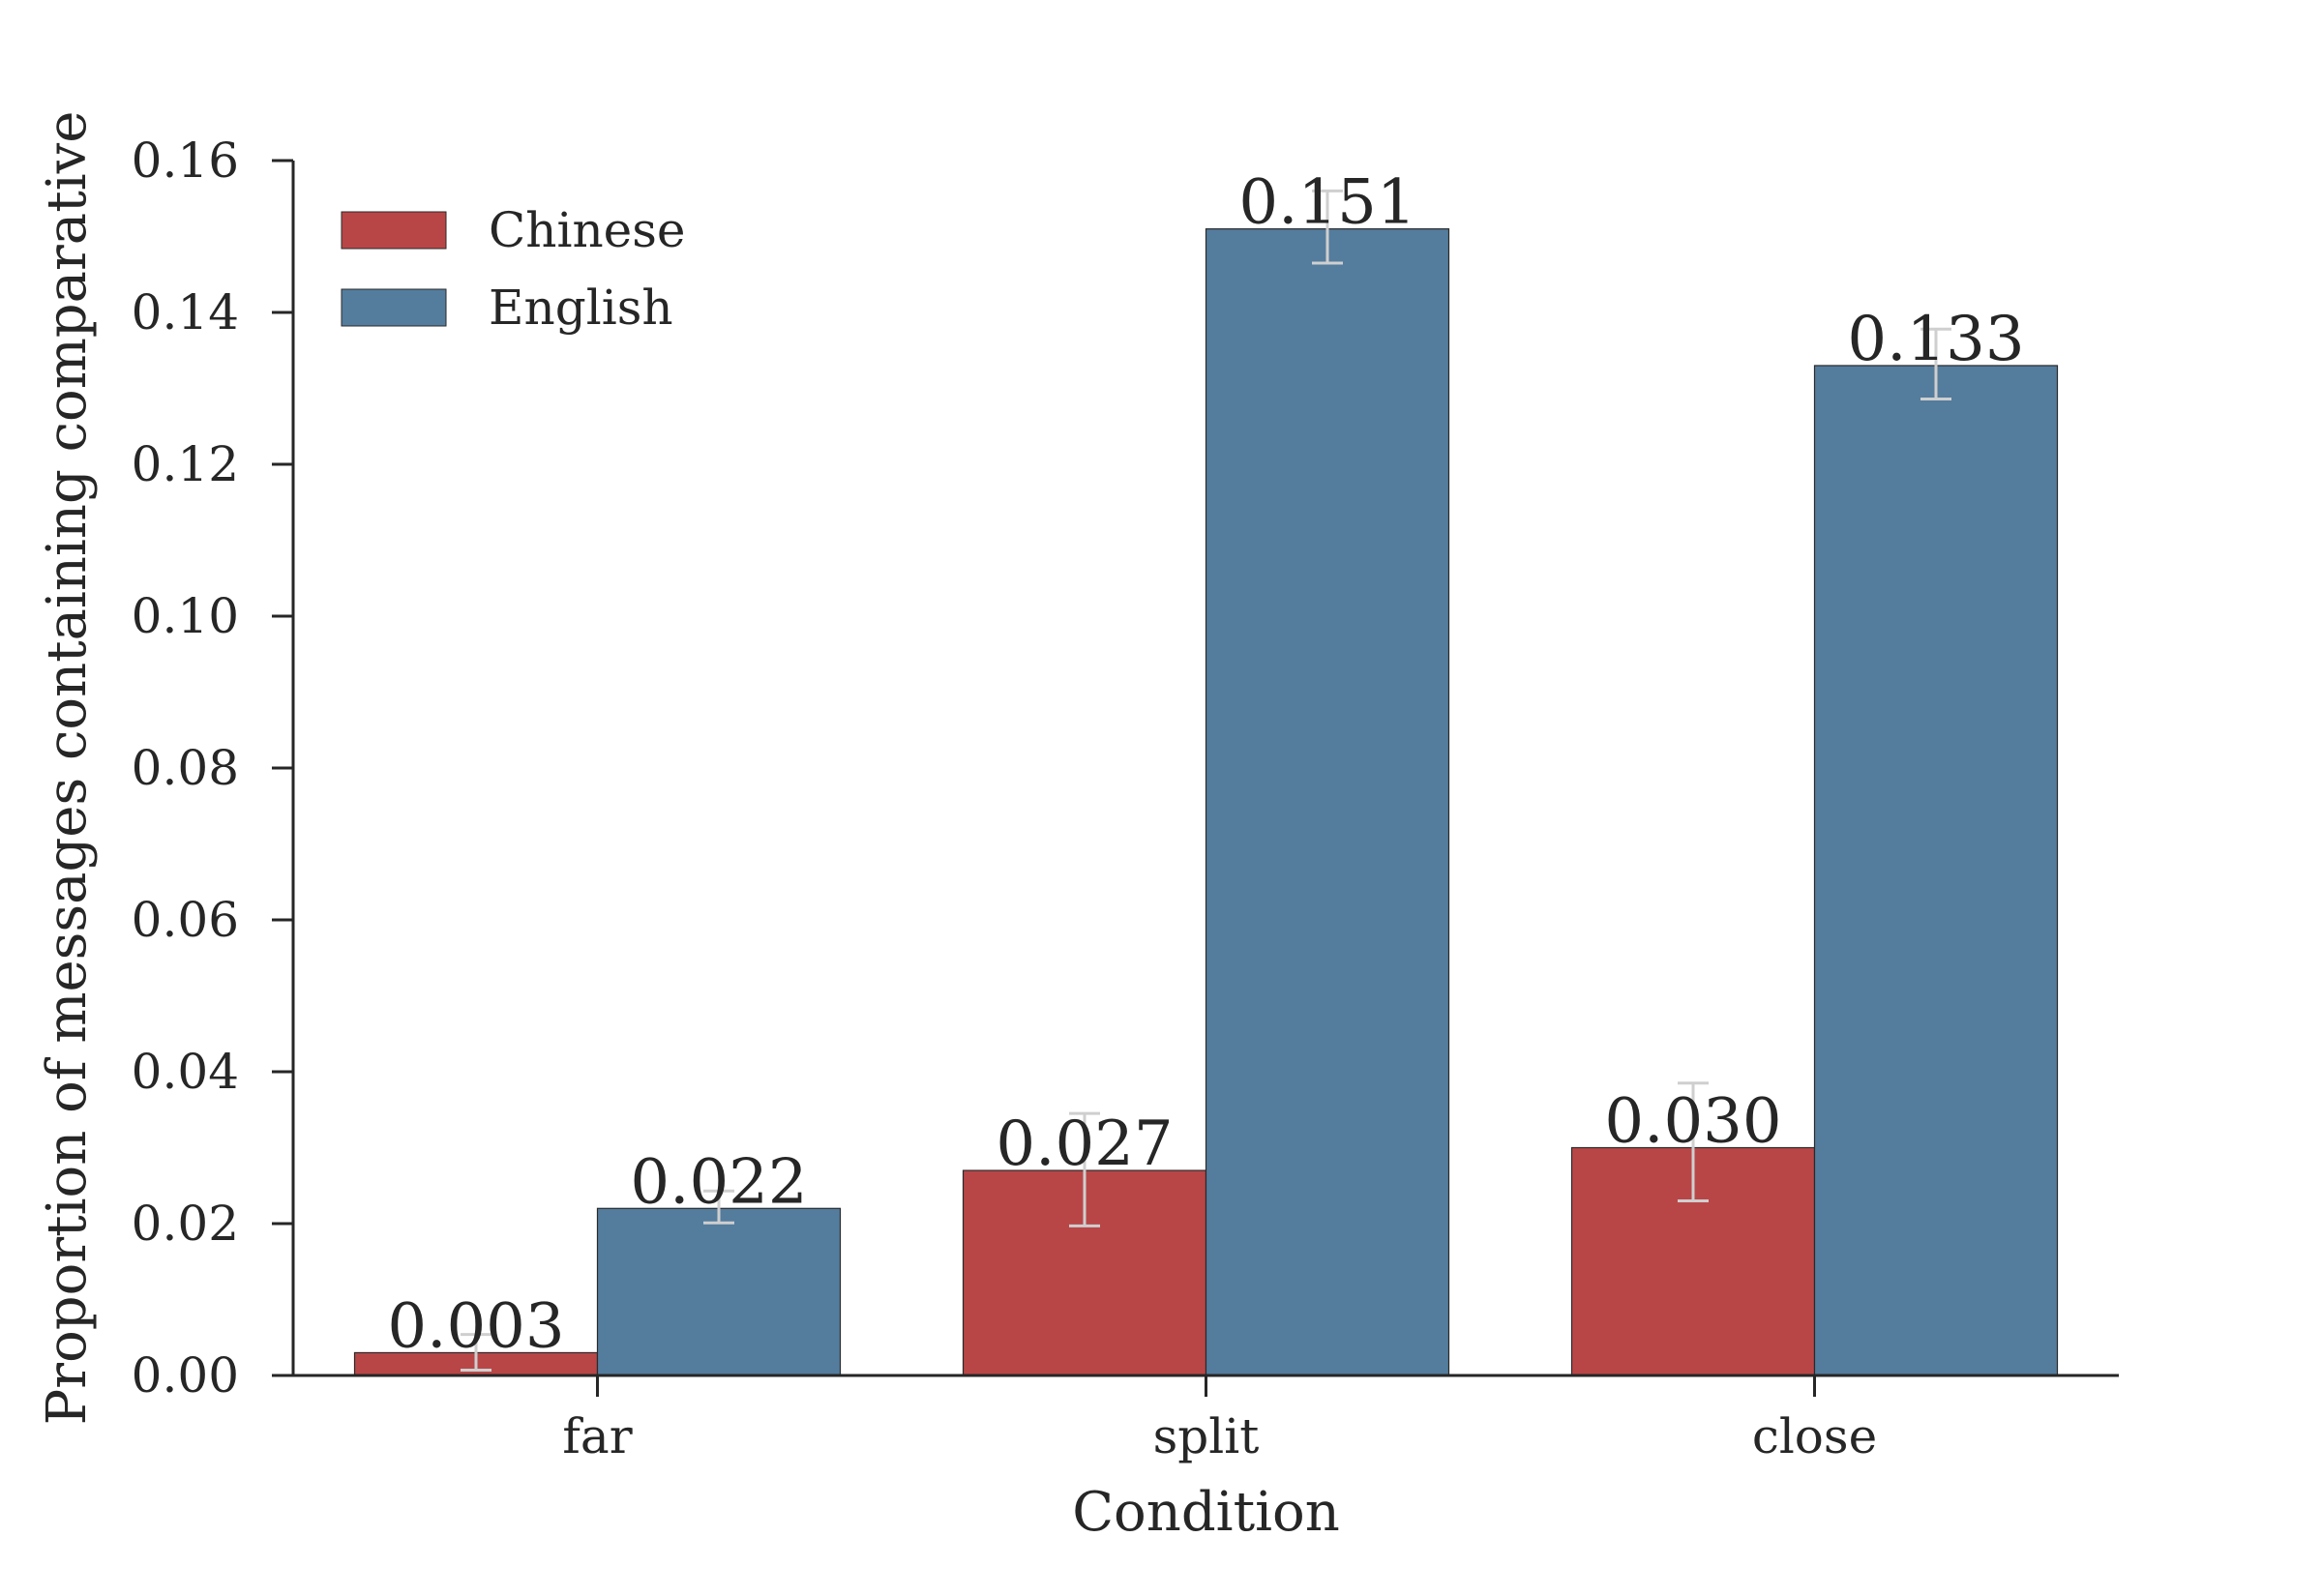  Describe the element at coordinates (185, 616) in the screenshot. I see `y-tick-label: 0.10` at that location.